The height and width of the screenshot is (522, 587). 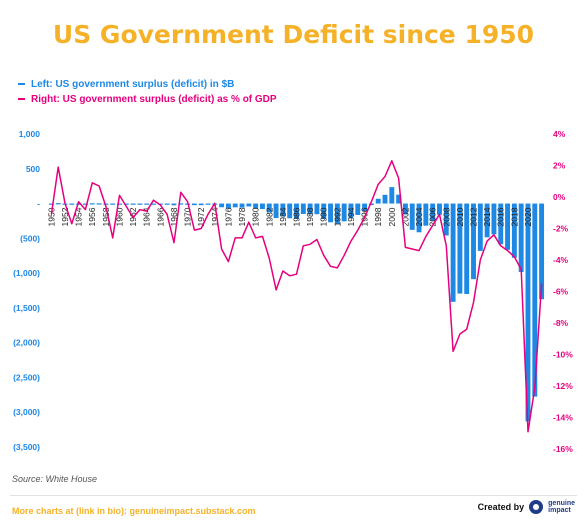 I want to click on left-axis-tick: -, so click(x=38, y=204).